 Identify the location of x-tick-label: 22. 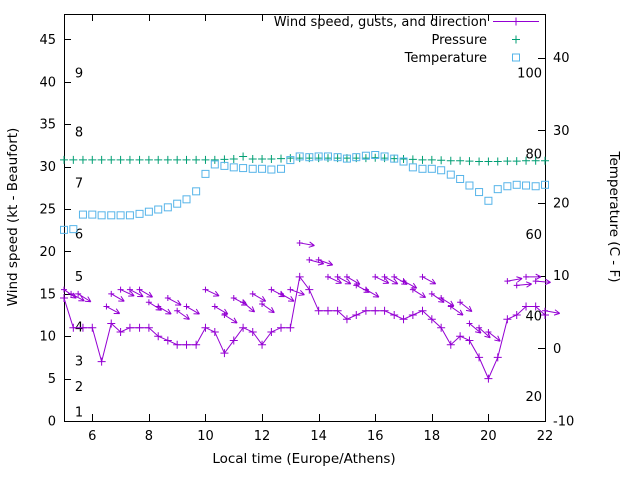
(545, 436).